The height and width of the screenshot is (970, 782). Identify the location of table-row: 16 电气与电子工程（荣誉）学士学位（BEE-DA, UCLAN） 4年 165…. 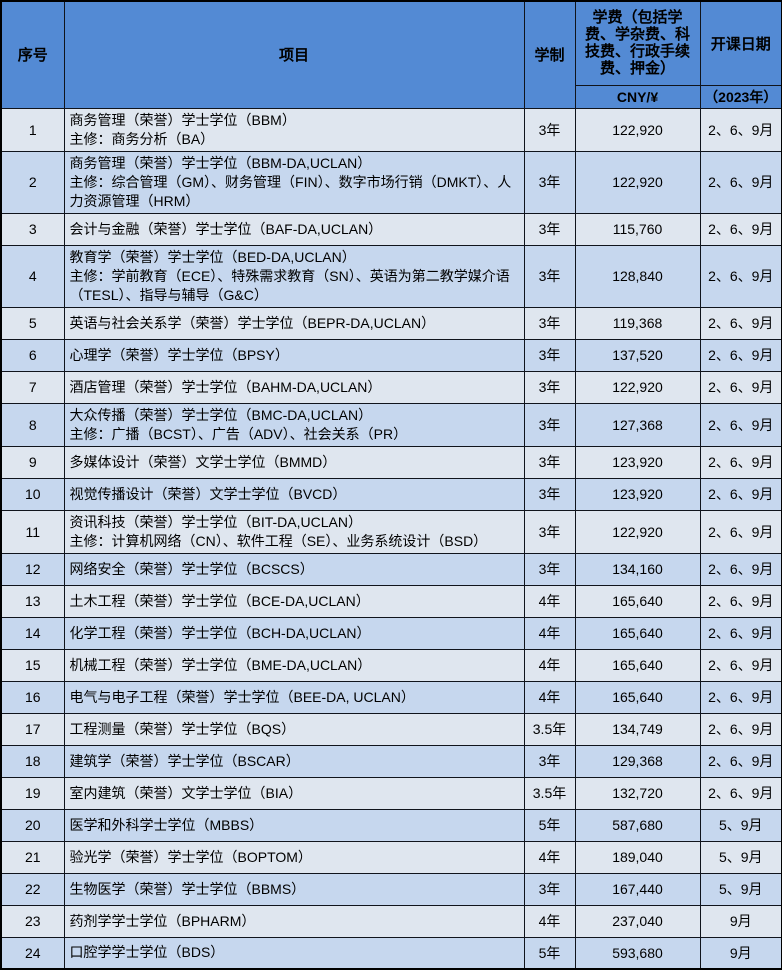
(391, 697).